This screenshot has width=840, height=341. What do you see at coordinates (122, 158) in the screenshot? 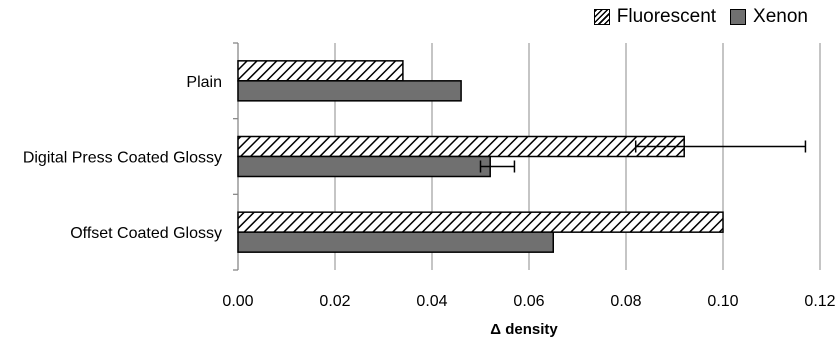
I see `category-label: Digital Press Coated Glossy` at bounding box center [122, 158].